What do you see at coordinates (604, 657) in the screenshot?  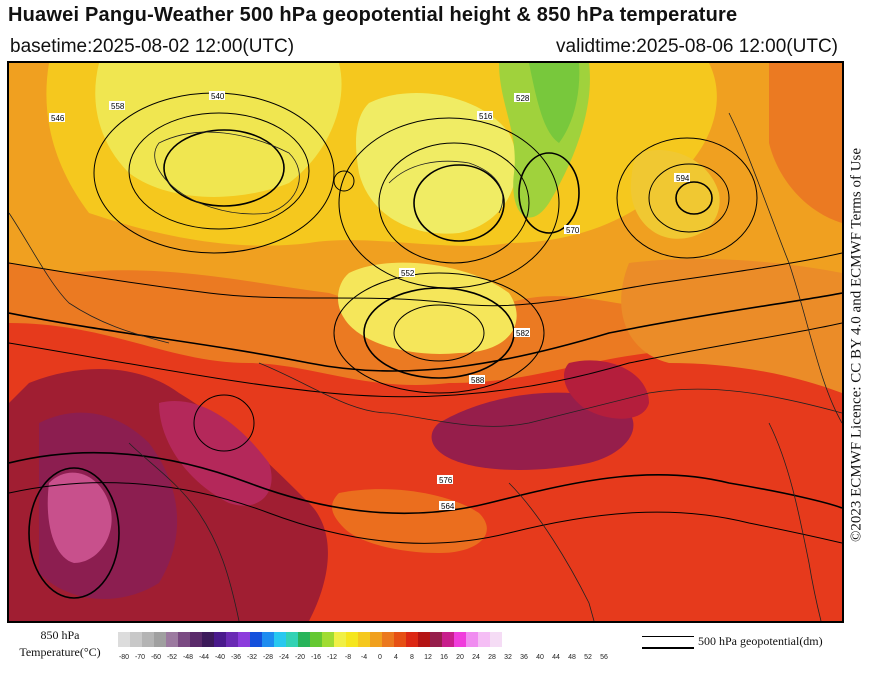 I see `colorbar-tick-label: 56` at bounding box center [604, 657].